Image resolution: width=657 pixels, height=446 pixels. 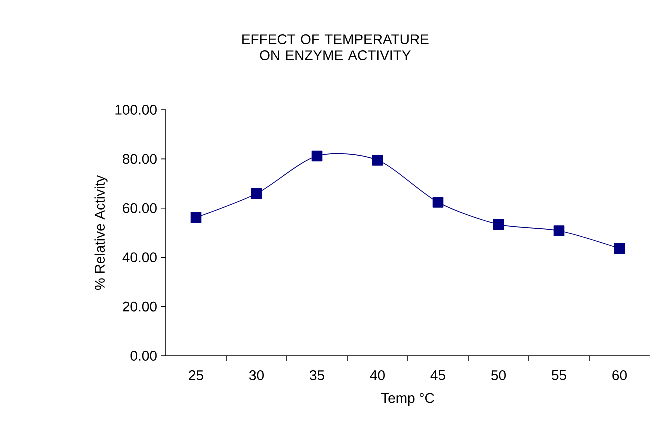 What do you see at coordinates (140, 208) in the screenshot?
I see `y-tick-label: 60.00` at bounding box center [140, 208].